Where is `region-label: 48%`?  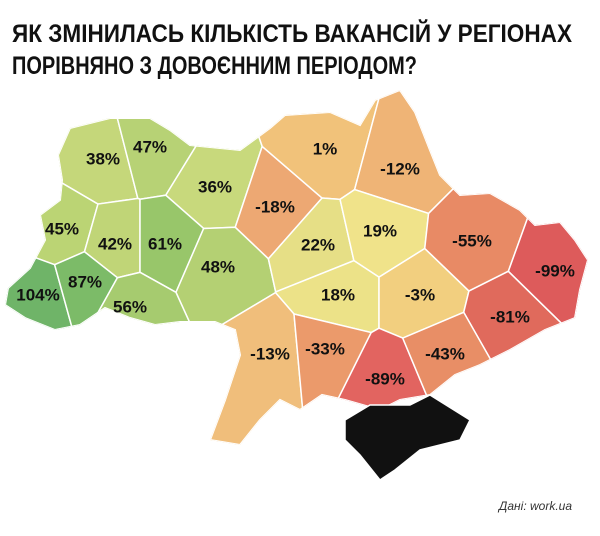
region-label: 48% is located at coordinates (218, 266).